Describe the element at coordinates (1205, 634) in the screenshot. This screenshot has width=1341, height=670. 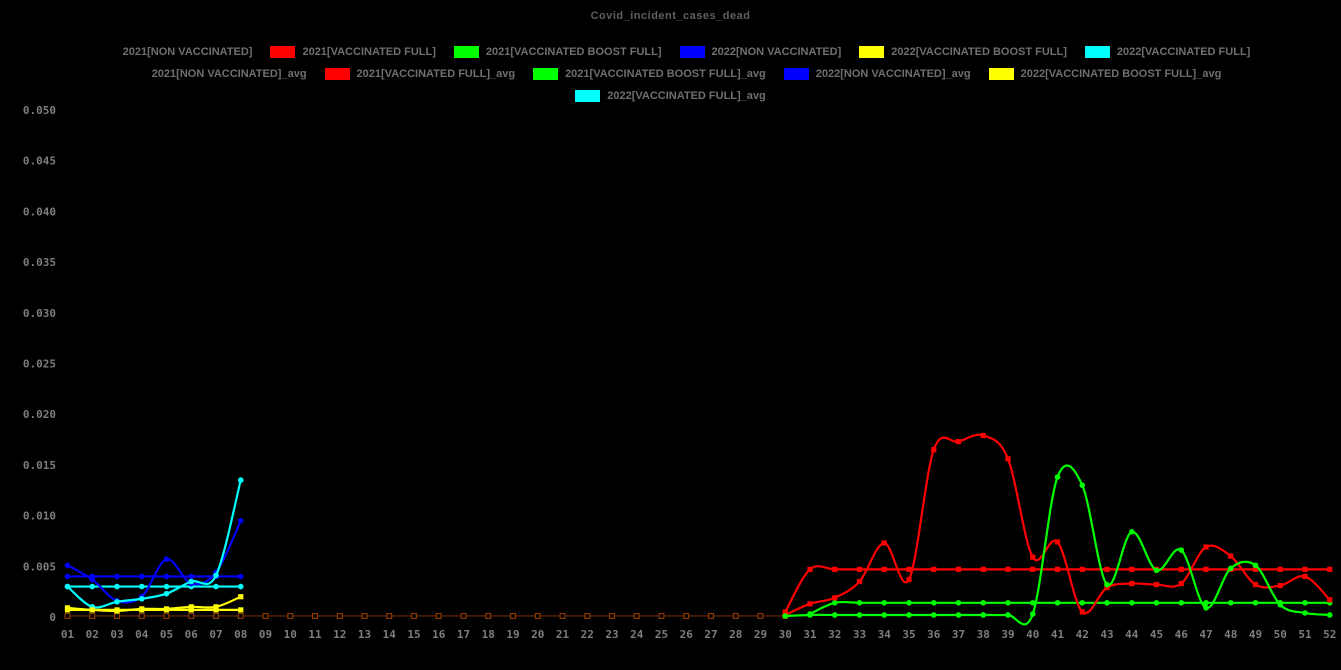
I see `x-axis-tick-label: 47` at that location.